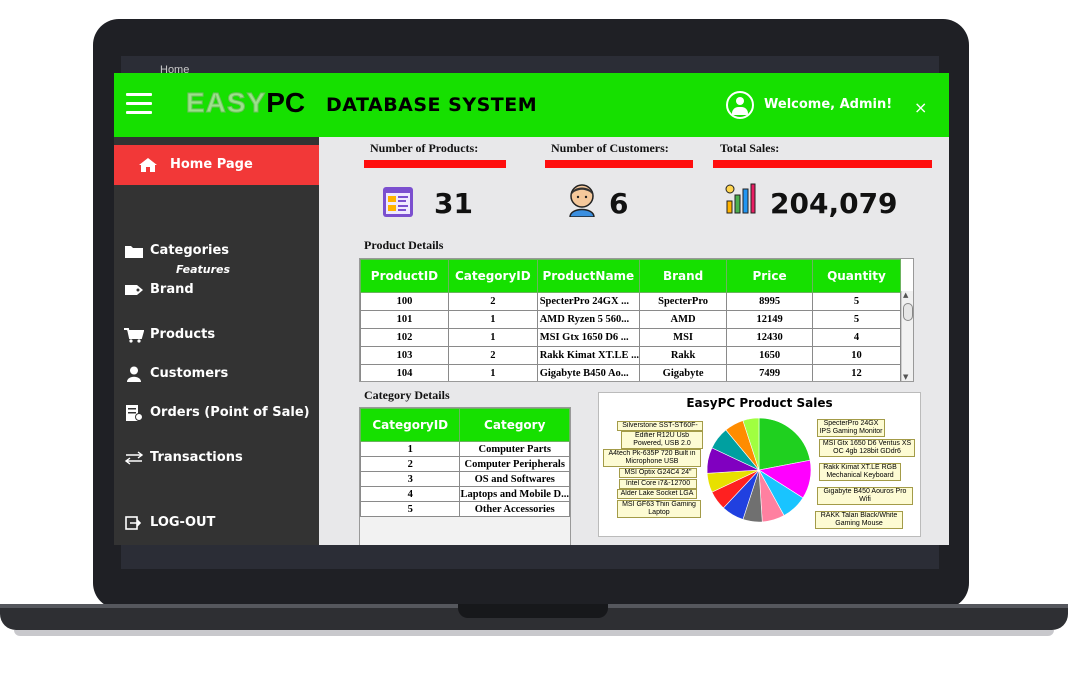  What do you see at coordinates (769, 276) in the screenshot?
I see `column-header: Price` at bounding box center [769, 276].